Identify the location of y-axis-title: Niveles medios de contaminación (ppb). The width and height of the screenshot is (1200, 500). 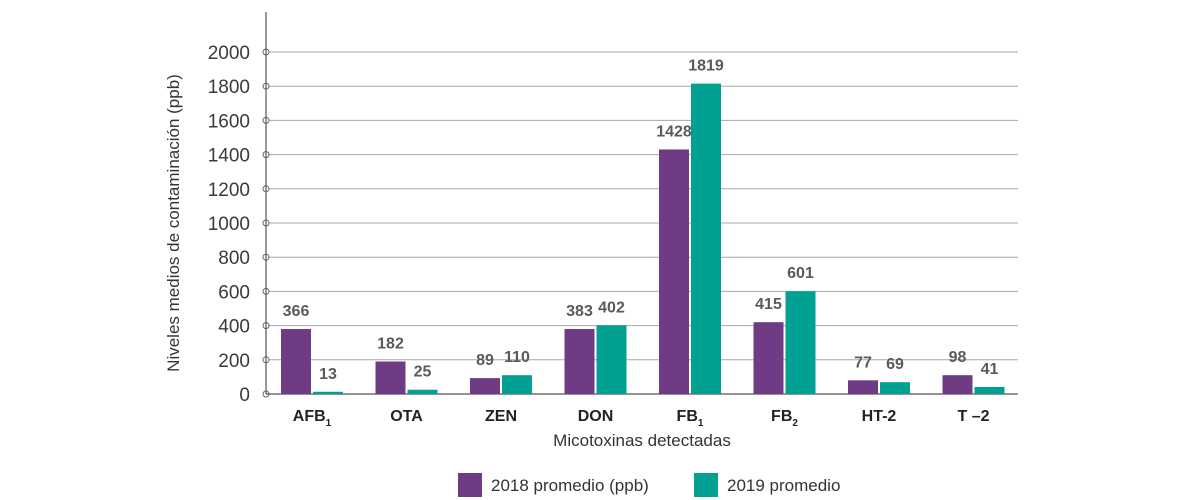
(173, 223).